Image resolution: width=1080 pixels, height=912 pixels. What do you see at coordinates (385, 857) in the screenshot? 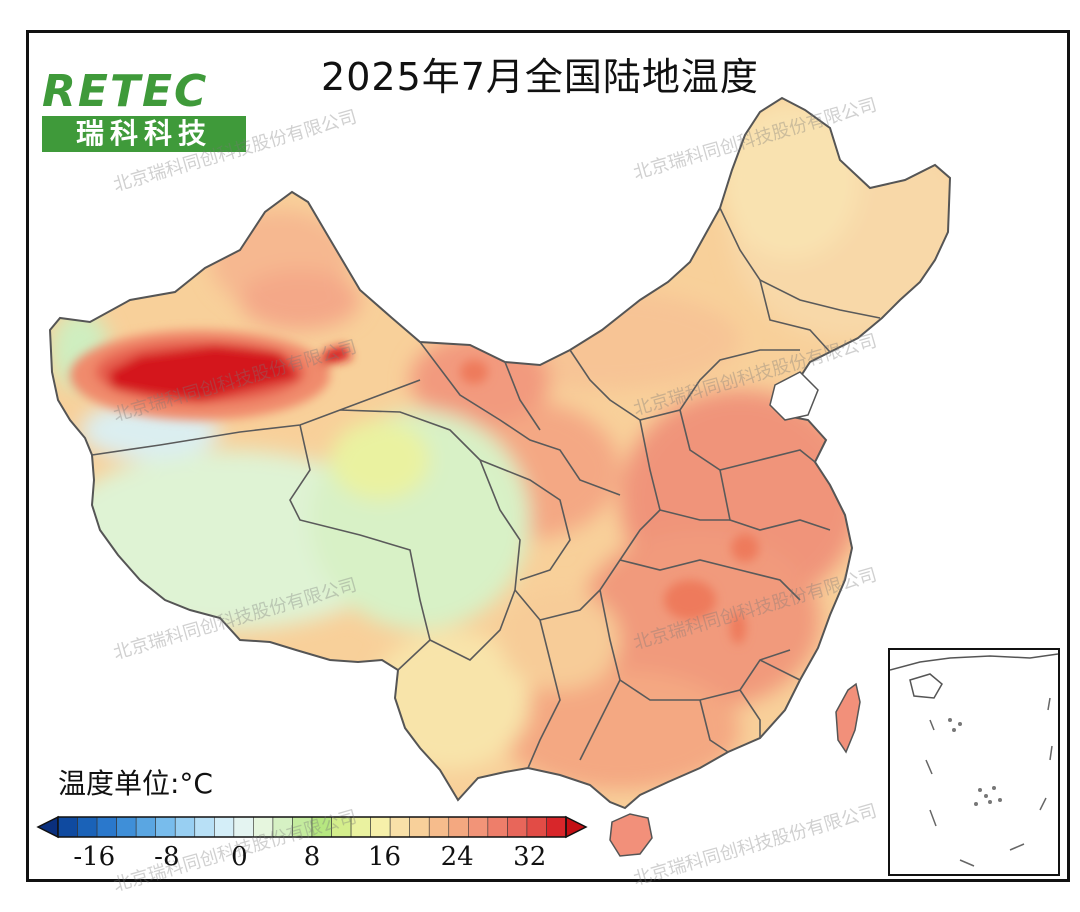
I see `legend-tick-label: 16` at bounding box center [385, 857].